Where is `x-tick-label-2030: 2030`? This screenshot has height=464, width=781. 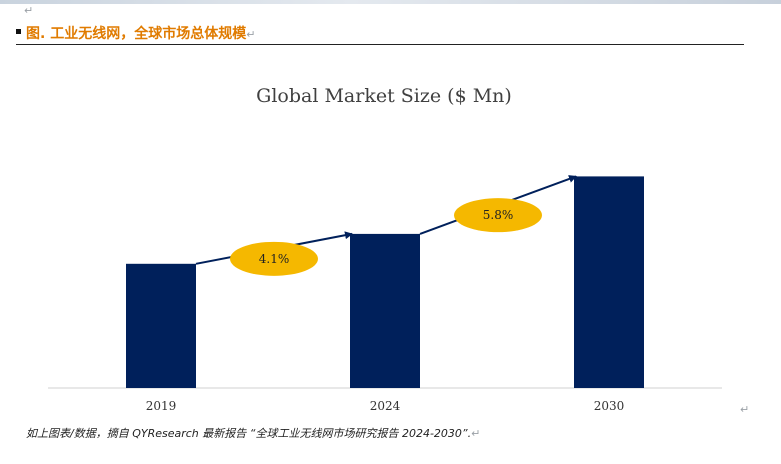
x-tick-label-2030: 2030 is located at coordinates (609, 404).